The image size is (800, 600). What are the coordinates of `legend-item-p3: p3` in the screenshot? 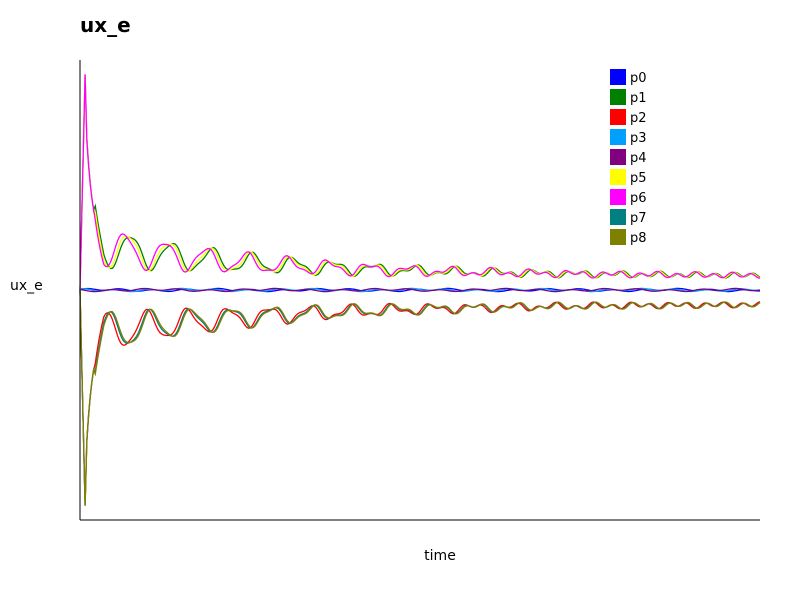 It's located at (628, 137).